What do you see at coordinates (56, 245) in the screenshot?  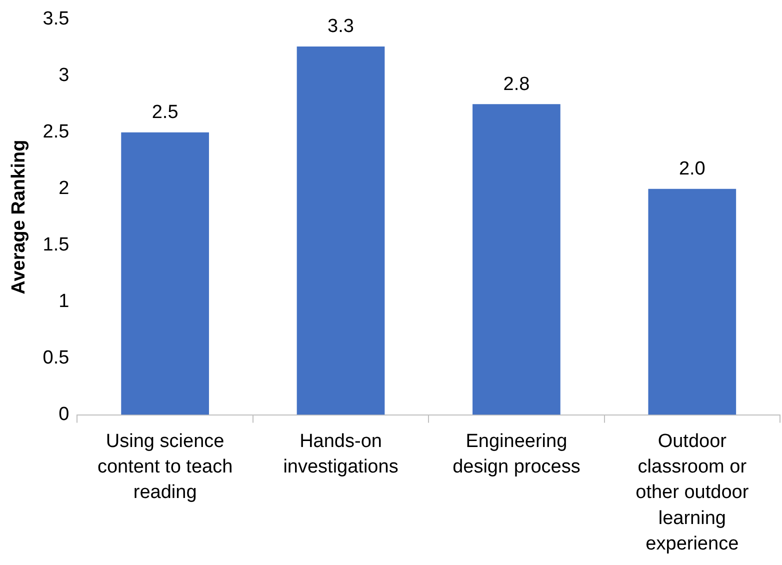 I see `y-tick-label: 1.5` at bounding box center [56, 245].